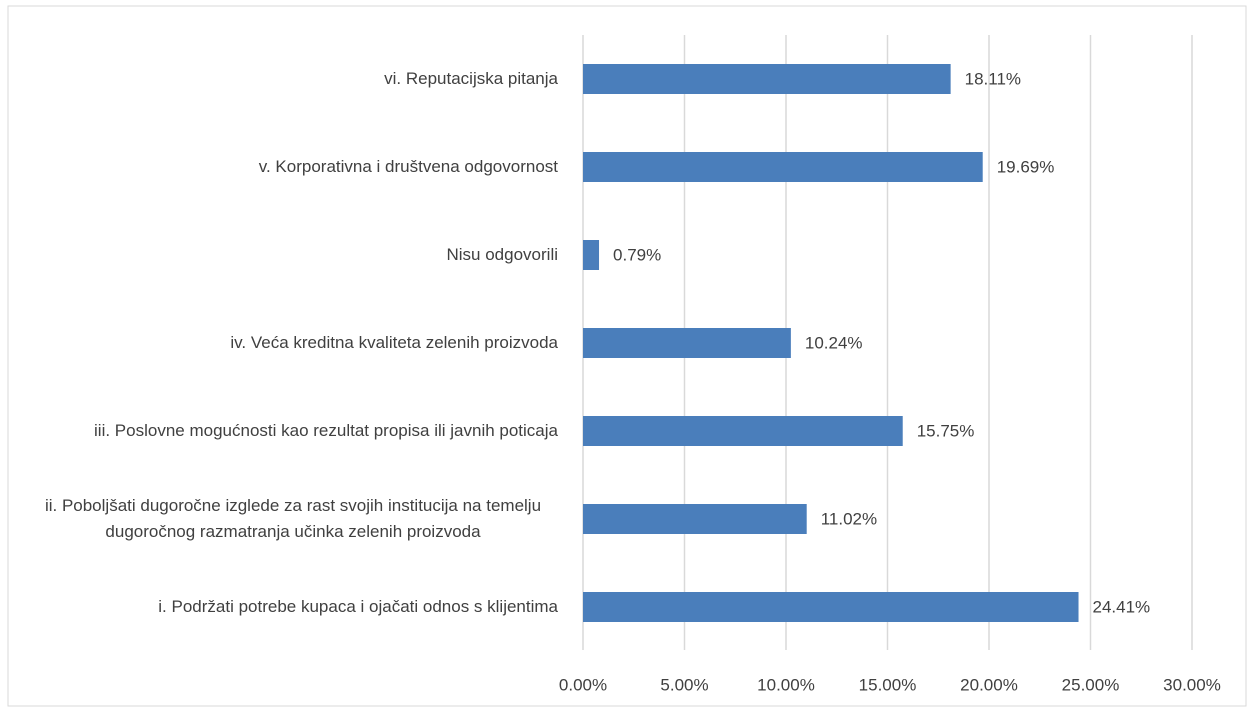  I want to click on y-tick-label-box: v. Korporativna i društvena odgovornost, so click(408, 167).